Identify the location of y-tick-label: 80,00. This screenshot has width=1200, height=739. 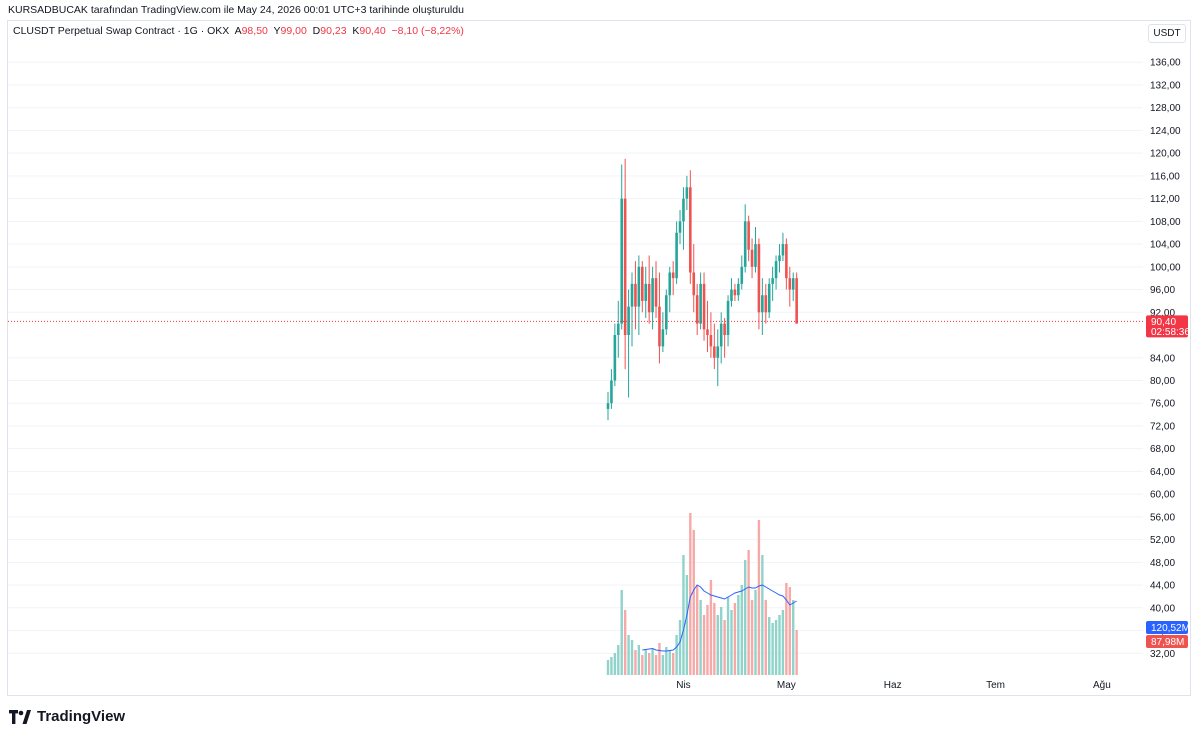
(1162, 381).